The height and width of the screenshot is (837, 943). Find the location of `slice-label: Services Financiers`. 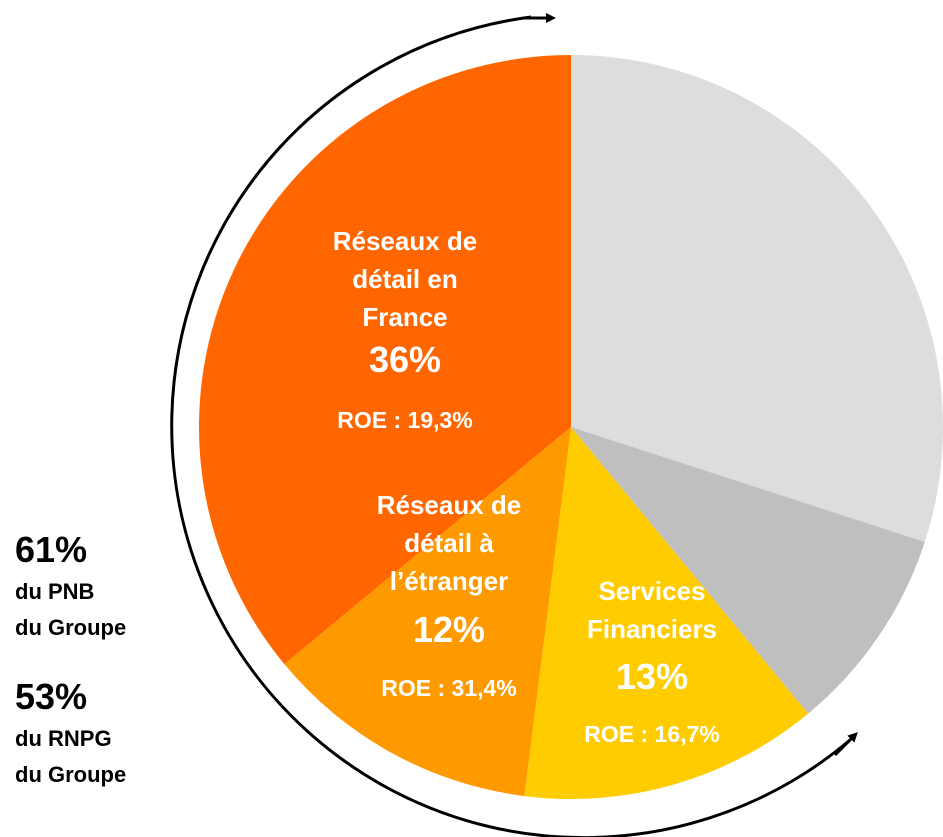

slice-label: Services Financiers is located at coordinates (652, 610).